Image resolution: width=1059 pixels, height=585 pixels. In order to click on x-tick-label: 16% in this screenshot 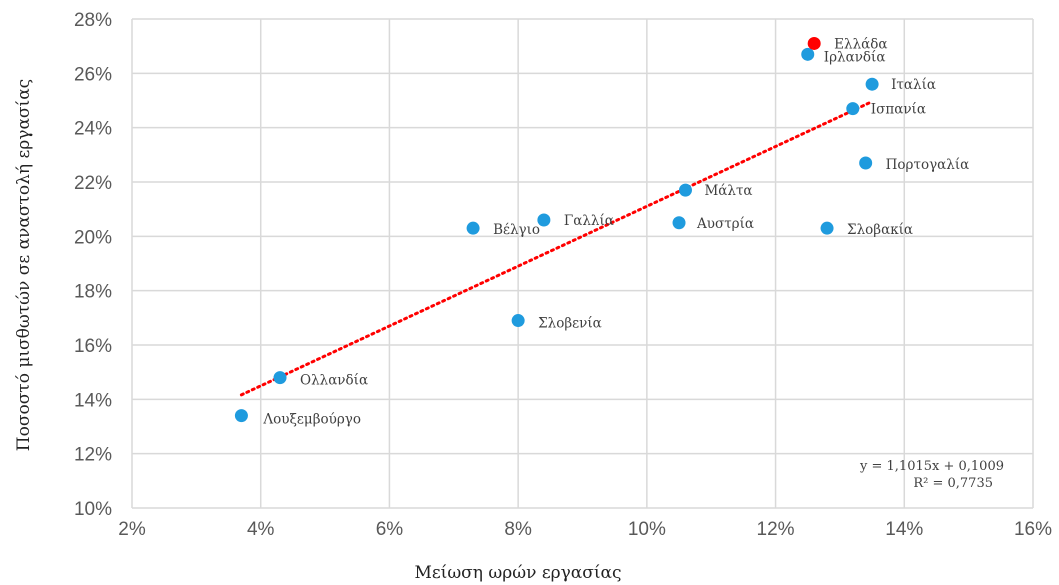, I will do `click(1033, 529)`.